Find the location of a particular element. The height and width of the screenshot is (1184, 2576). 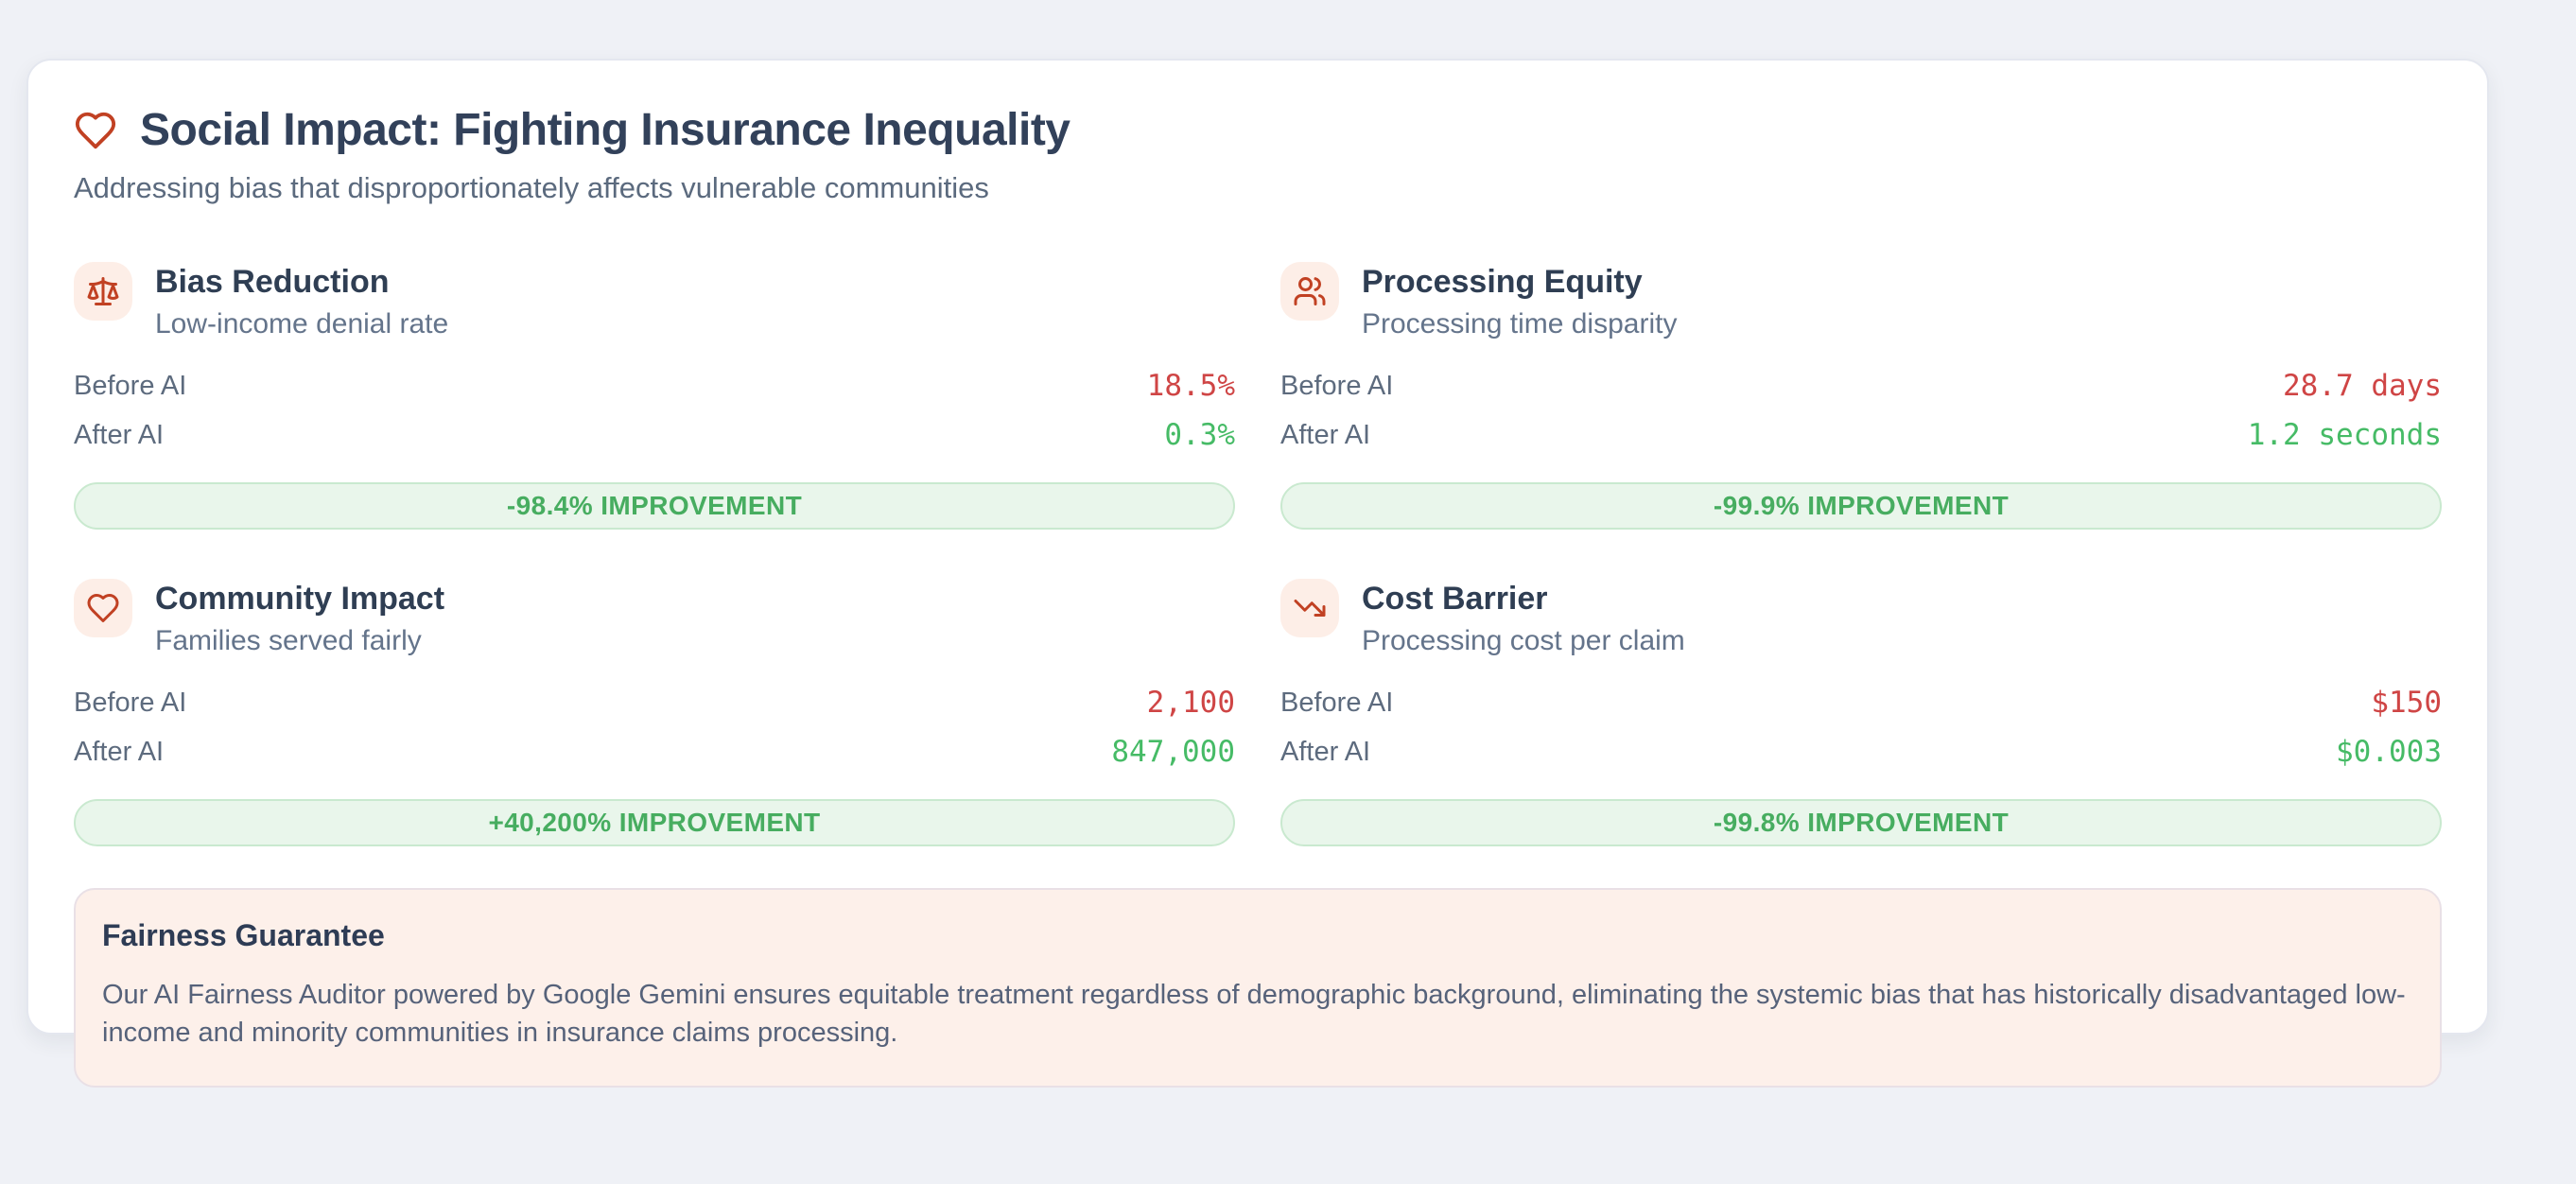

before-ai-row: Before AI $150 is located at coordinates (1861, 702).